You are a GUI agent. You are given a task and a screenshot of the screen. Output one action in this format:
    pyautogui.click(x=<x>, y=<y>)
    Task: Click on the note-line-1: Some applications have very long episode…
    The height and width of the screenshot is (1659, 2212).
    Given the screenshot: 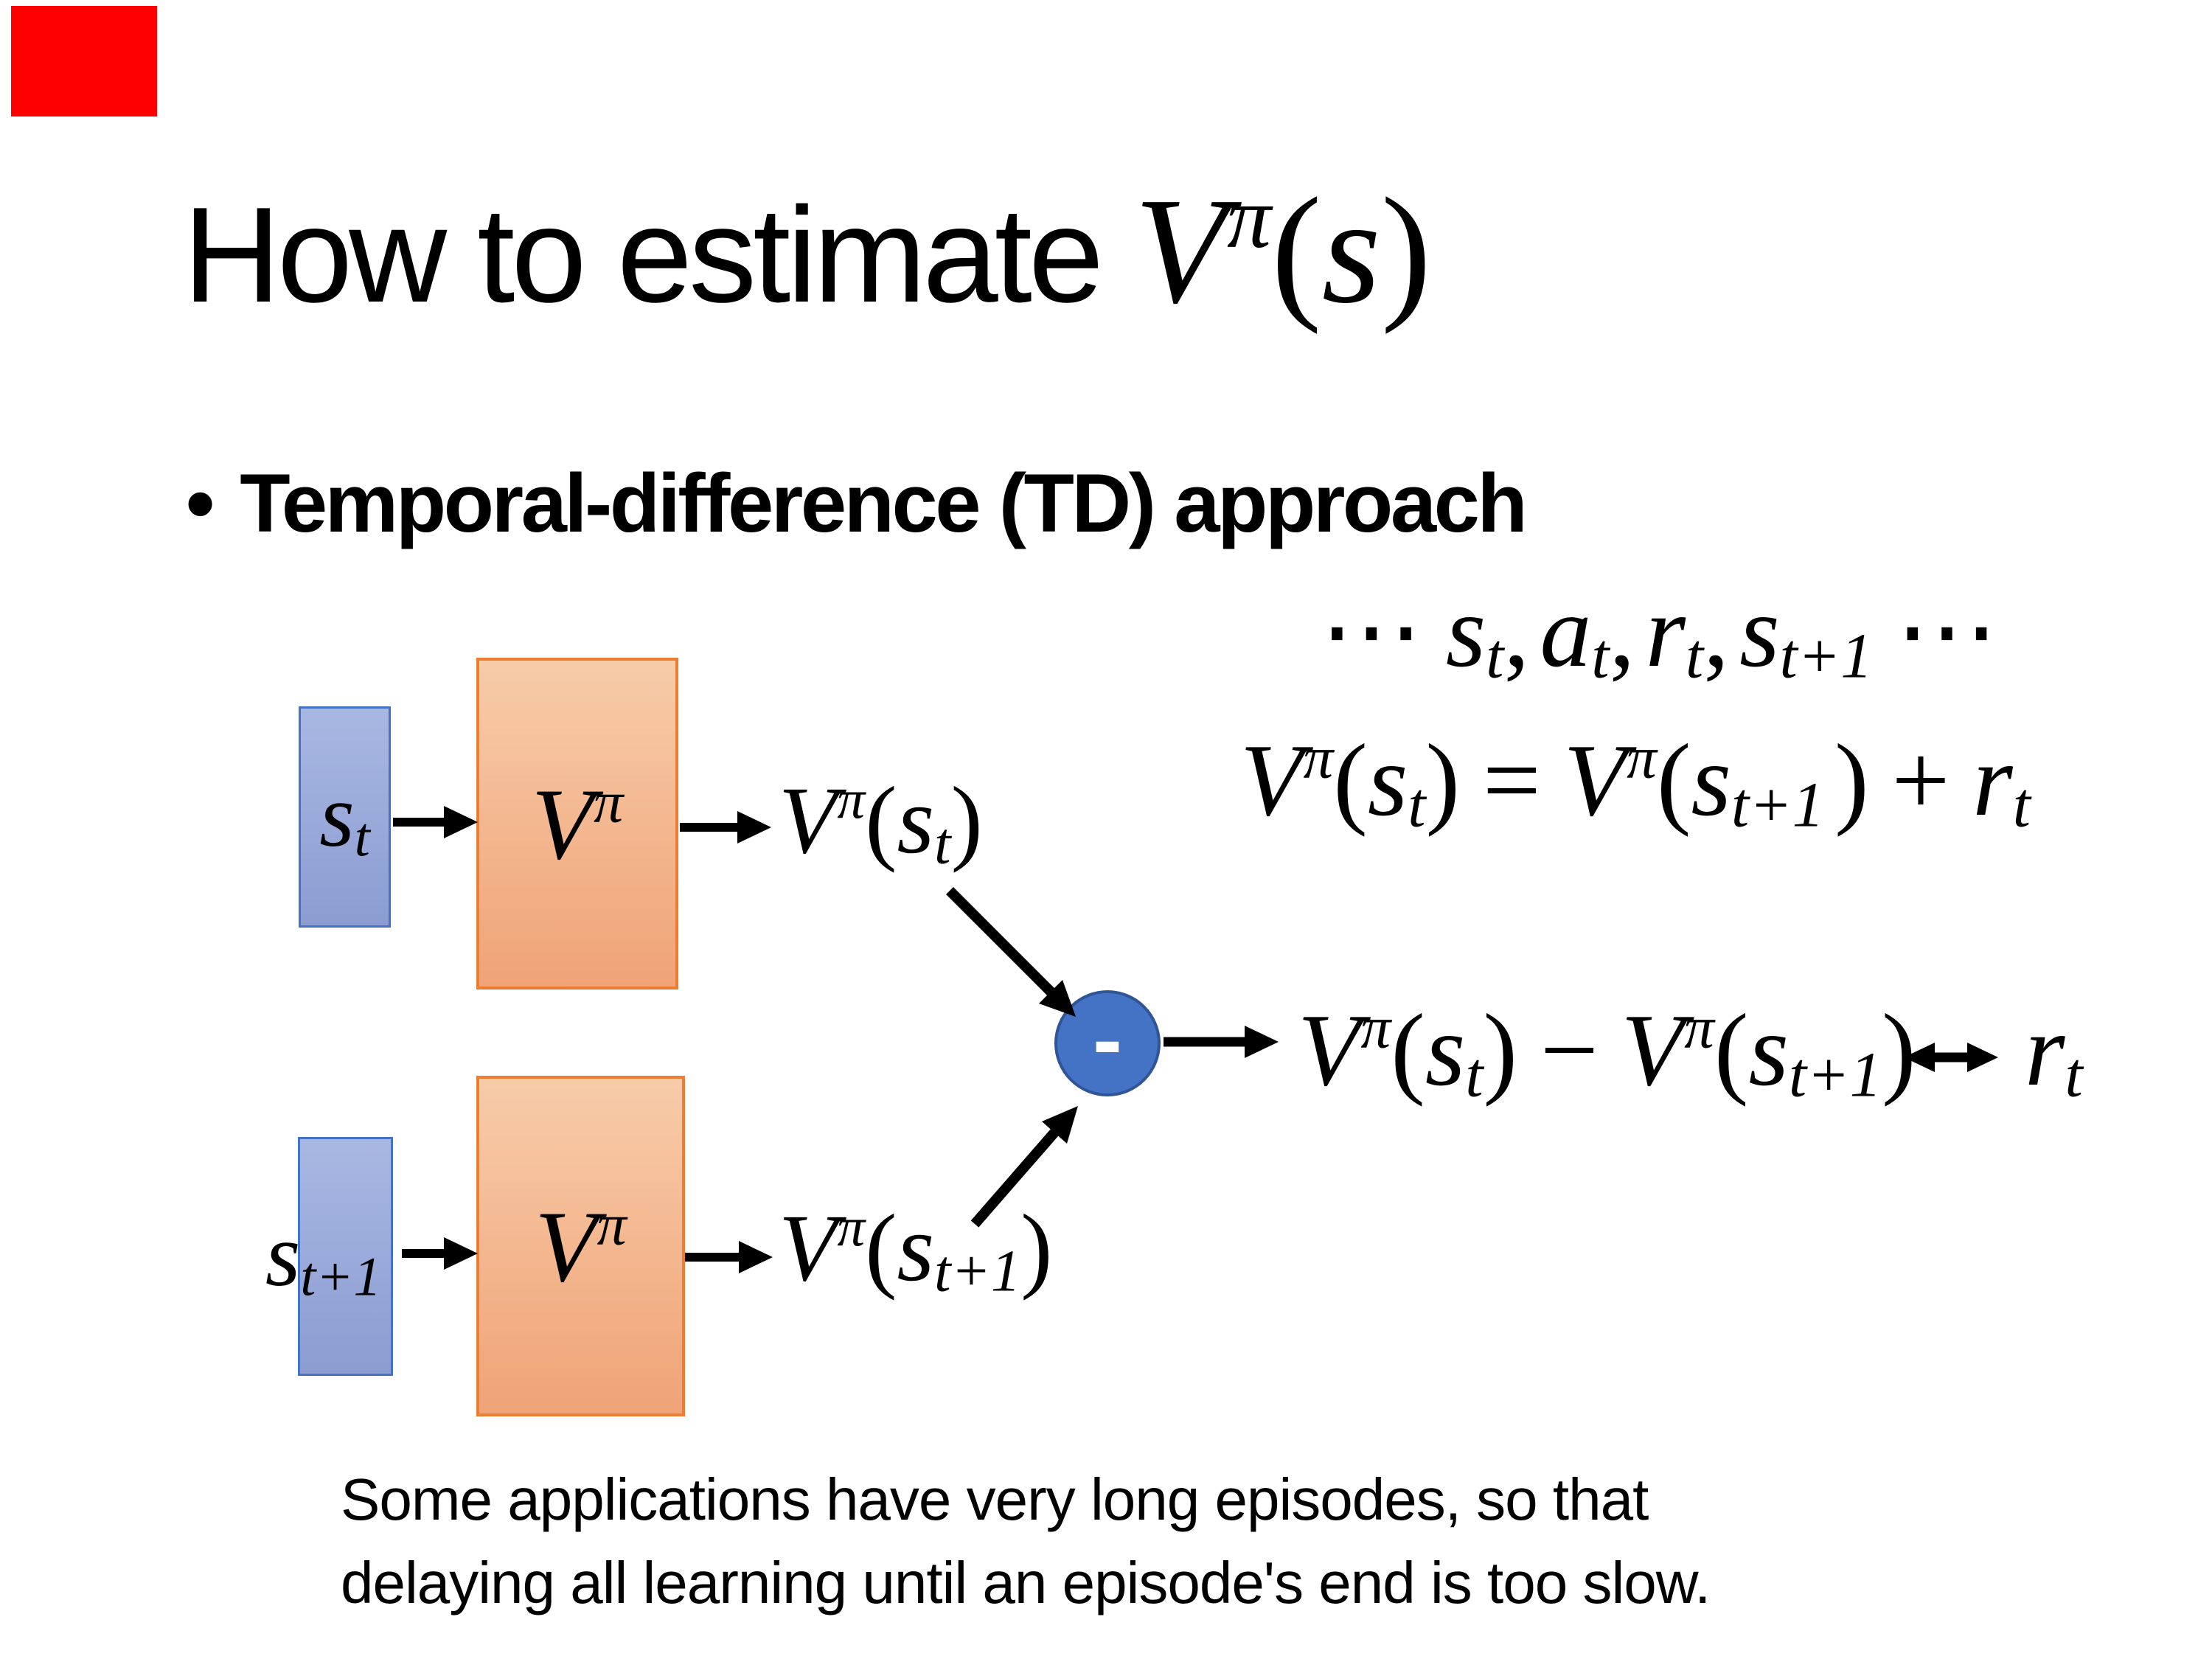 What is the action you would take?
    pyautogui.click(x=995, y=1499)
    